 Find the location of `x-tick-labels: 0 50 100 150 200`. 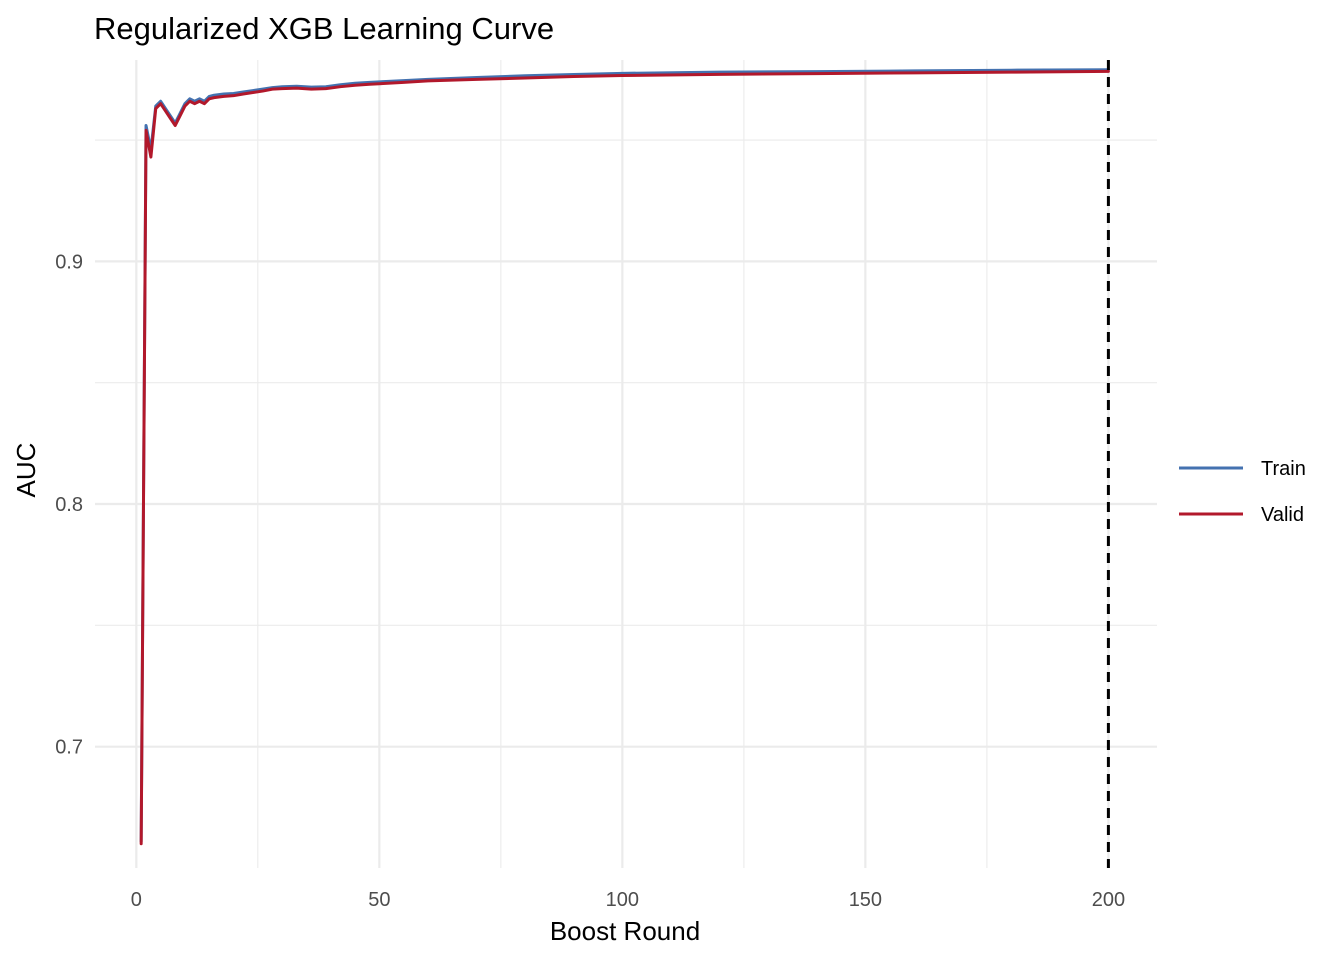

x-tick-labels: 0 50 100 150 200 is located at coordinates (628, 900).